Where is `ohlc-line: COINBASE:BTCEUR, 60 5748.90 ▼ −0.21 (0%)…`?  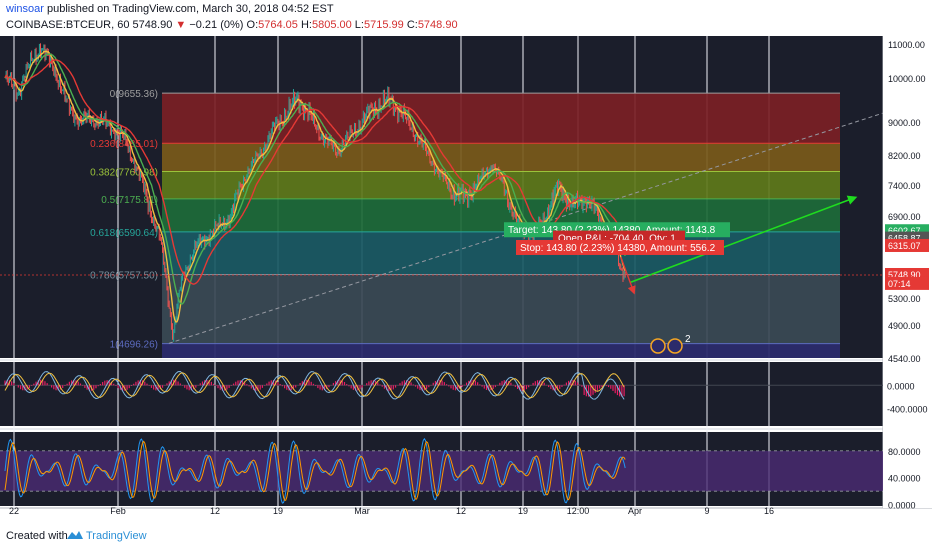 ohlc-line: COINBASE:BTCEUR, 60 5748.90 ▼ −0.21 (0%)… is located at coordinates (232, 25).